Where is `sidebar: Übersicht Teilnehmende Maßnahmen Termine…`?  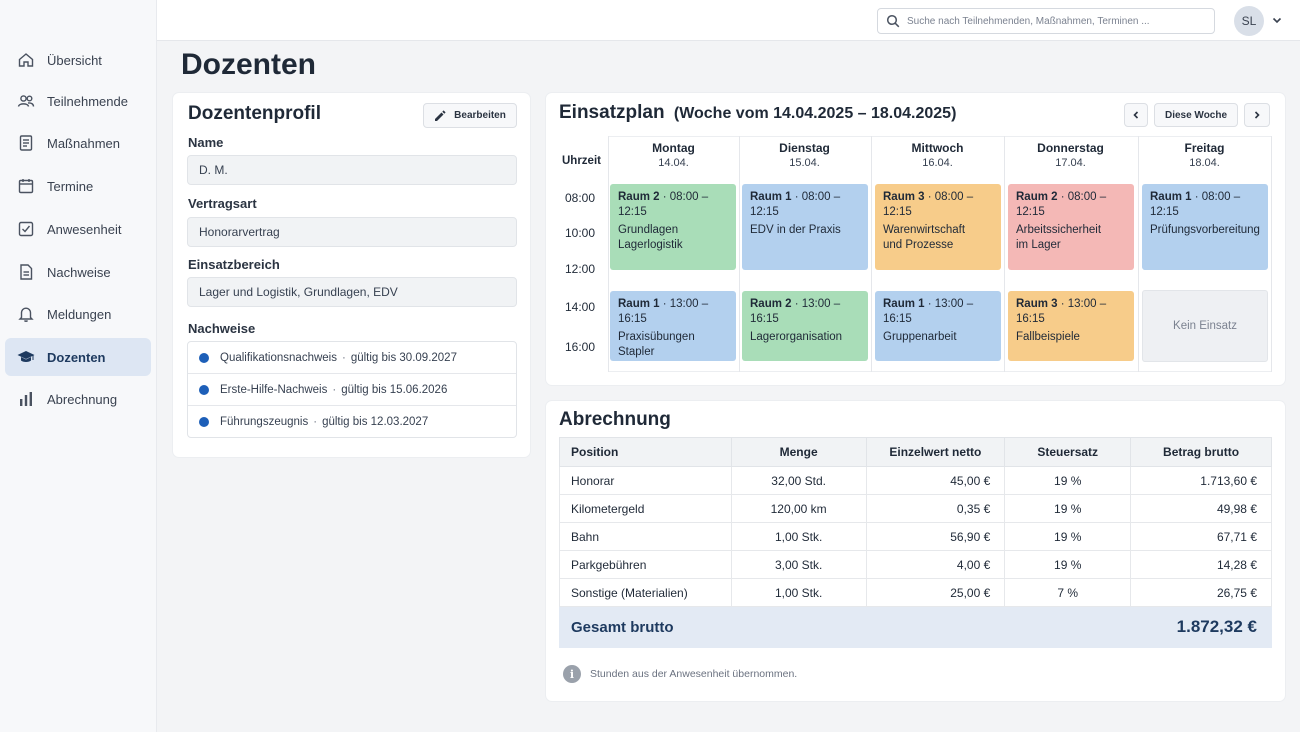
sidebar: Übersicht Teilnehmende Maßnahmen Termine… is located at coordinates (78, 366).